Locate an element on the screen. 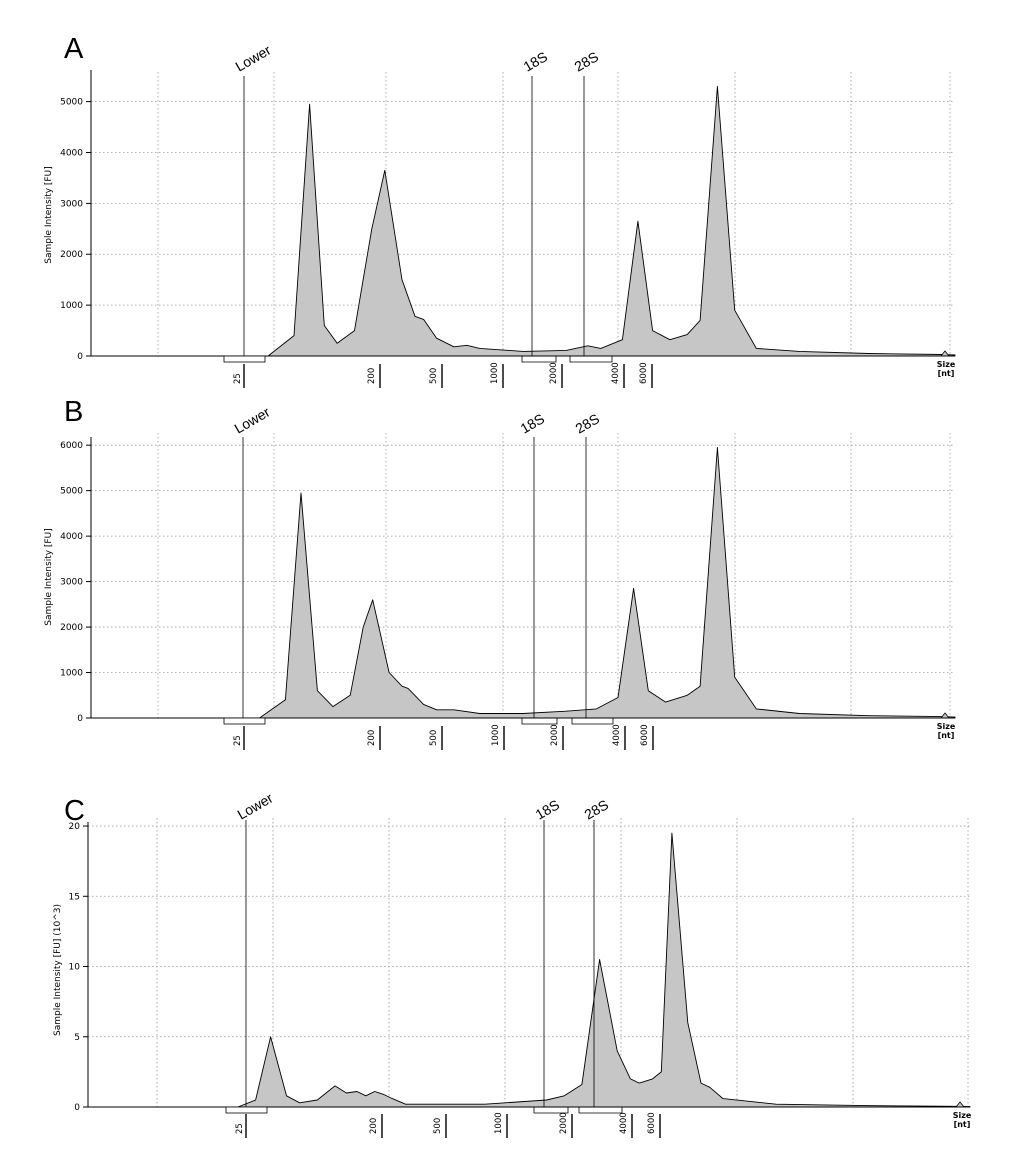 Image resolution: width=1020 pixels, height=1173 pixels. y-tick-label-a-3: 3000 is located at coordinates (71, 204).